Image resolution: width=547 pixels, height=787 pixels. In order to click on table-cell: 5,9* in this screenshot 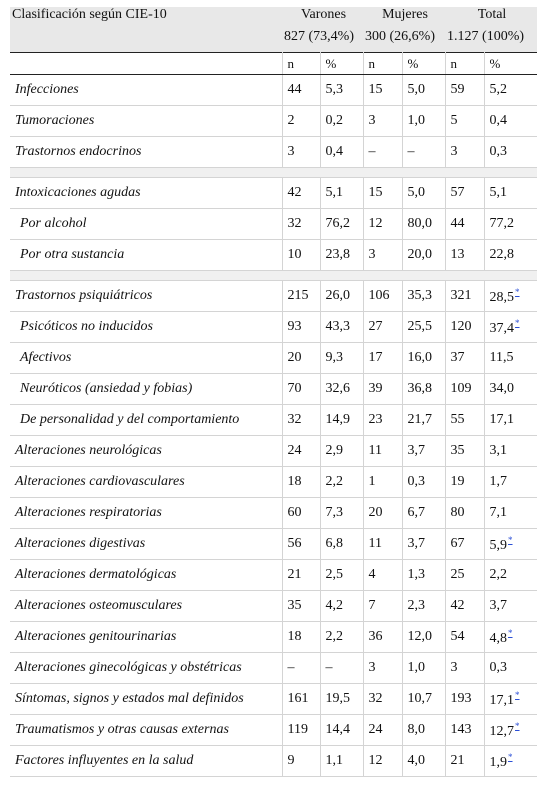, I will do `click(511, 544)`.